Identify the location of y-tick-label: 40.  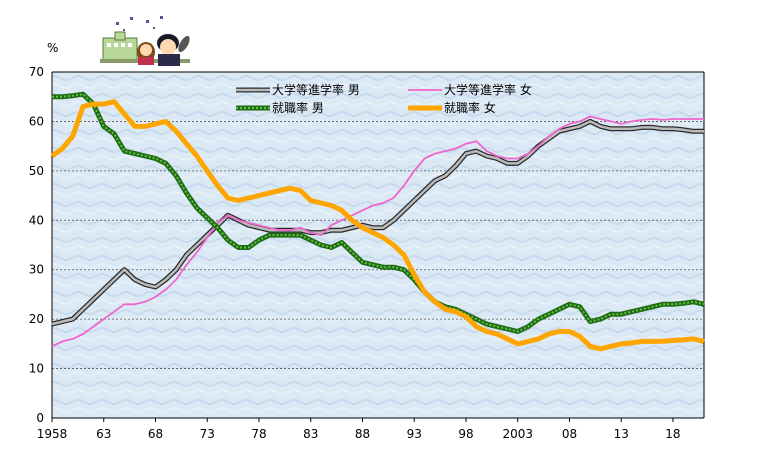
(36, 220).